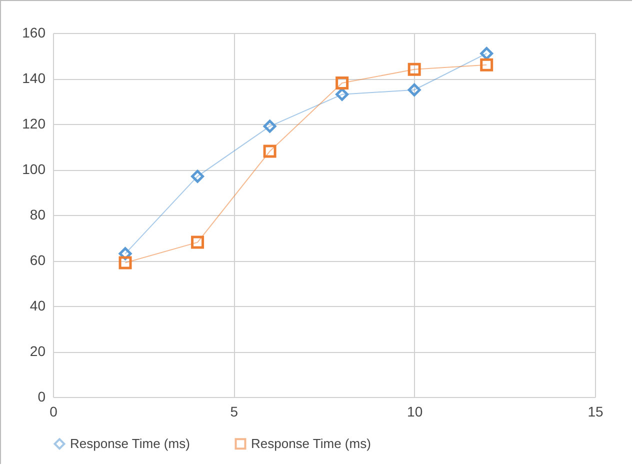  Describe the element at coordinates (34, 124) in the screenshot. I see `y-tick-label: 120` at that location.